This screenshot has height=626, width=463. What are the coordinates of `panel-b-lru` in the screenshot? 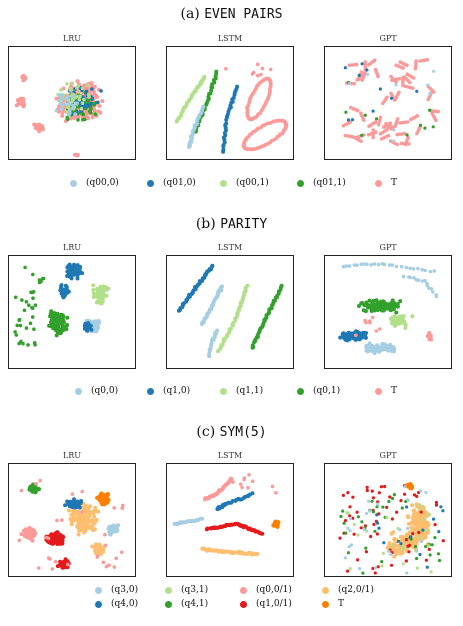 It's located at (72, 312).